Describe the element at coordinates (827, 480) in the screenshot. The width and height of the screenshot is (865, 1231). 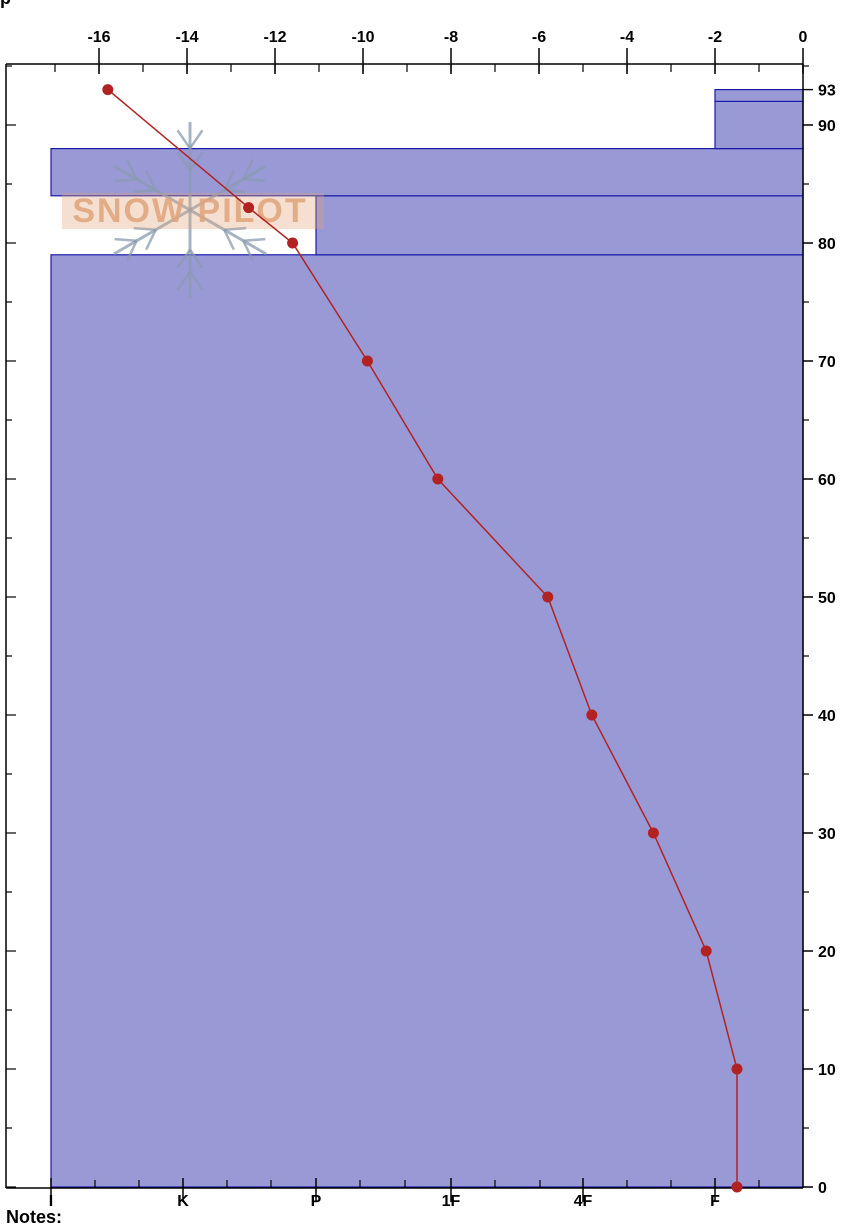
I see `right-tick-label: 60` at that location.